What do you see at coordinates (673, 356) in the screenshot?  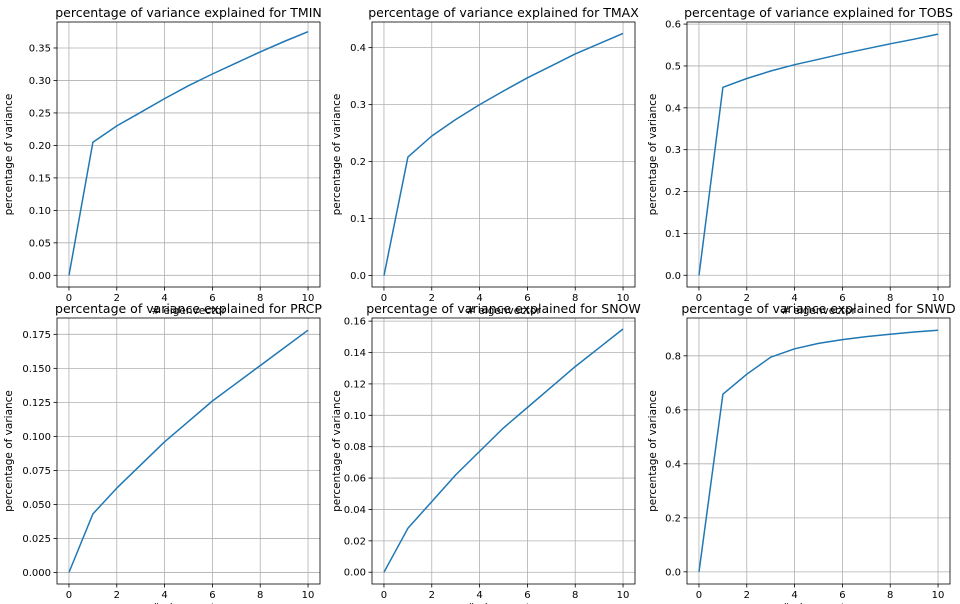 I see `y-tick-label: 0.8` at bounding box center [673, 356].